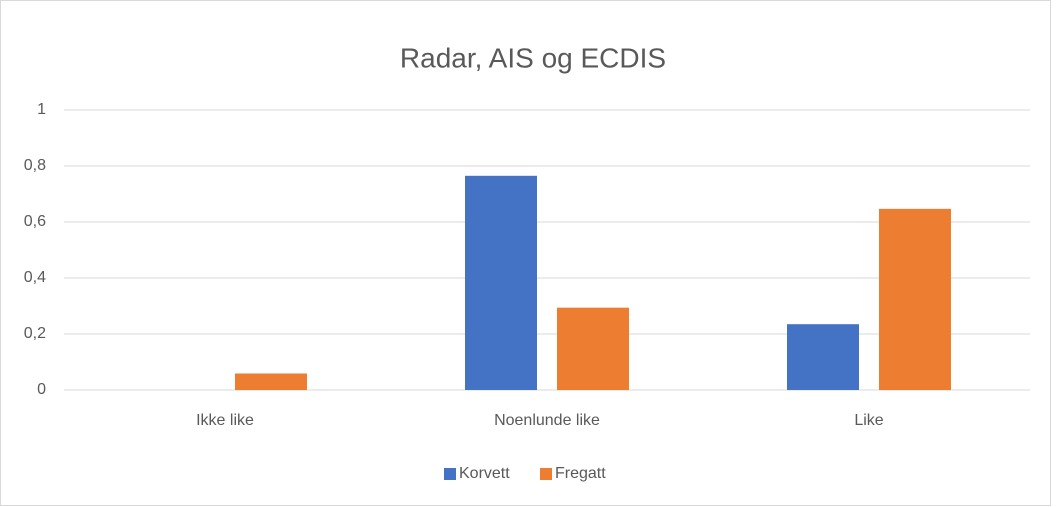  What do you see at coordinates (35, 221) in the screenshot?
I see `y-tick-label: 0,6` at bounding box center [35, 221].